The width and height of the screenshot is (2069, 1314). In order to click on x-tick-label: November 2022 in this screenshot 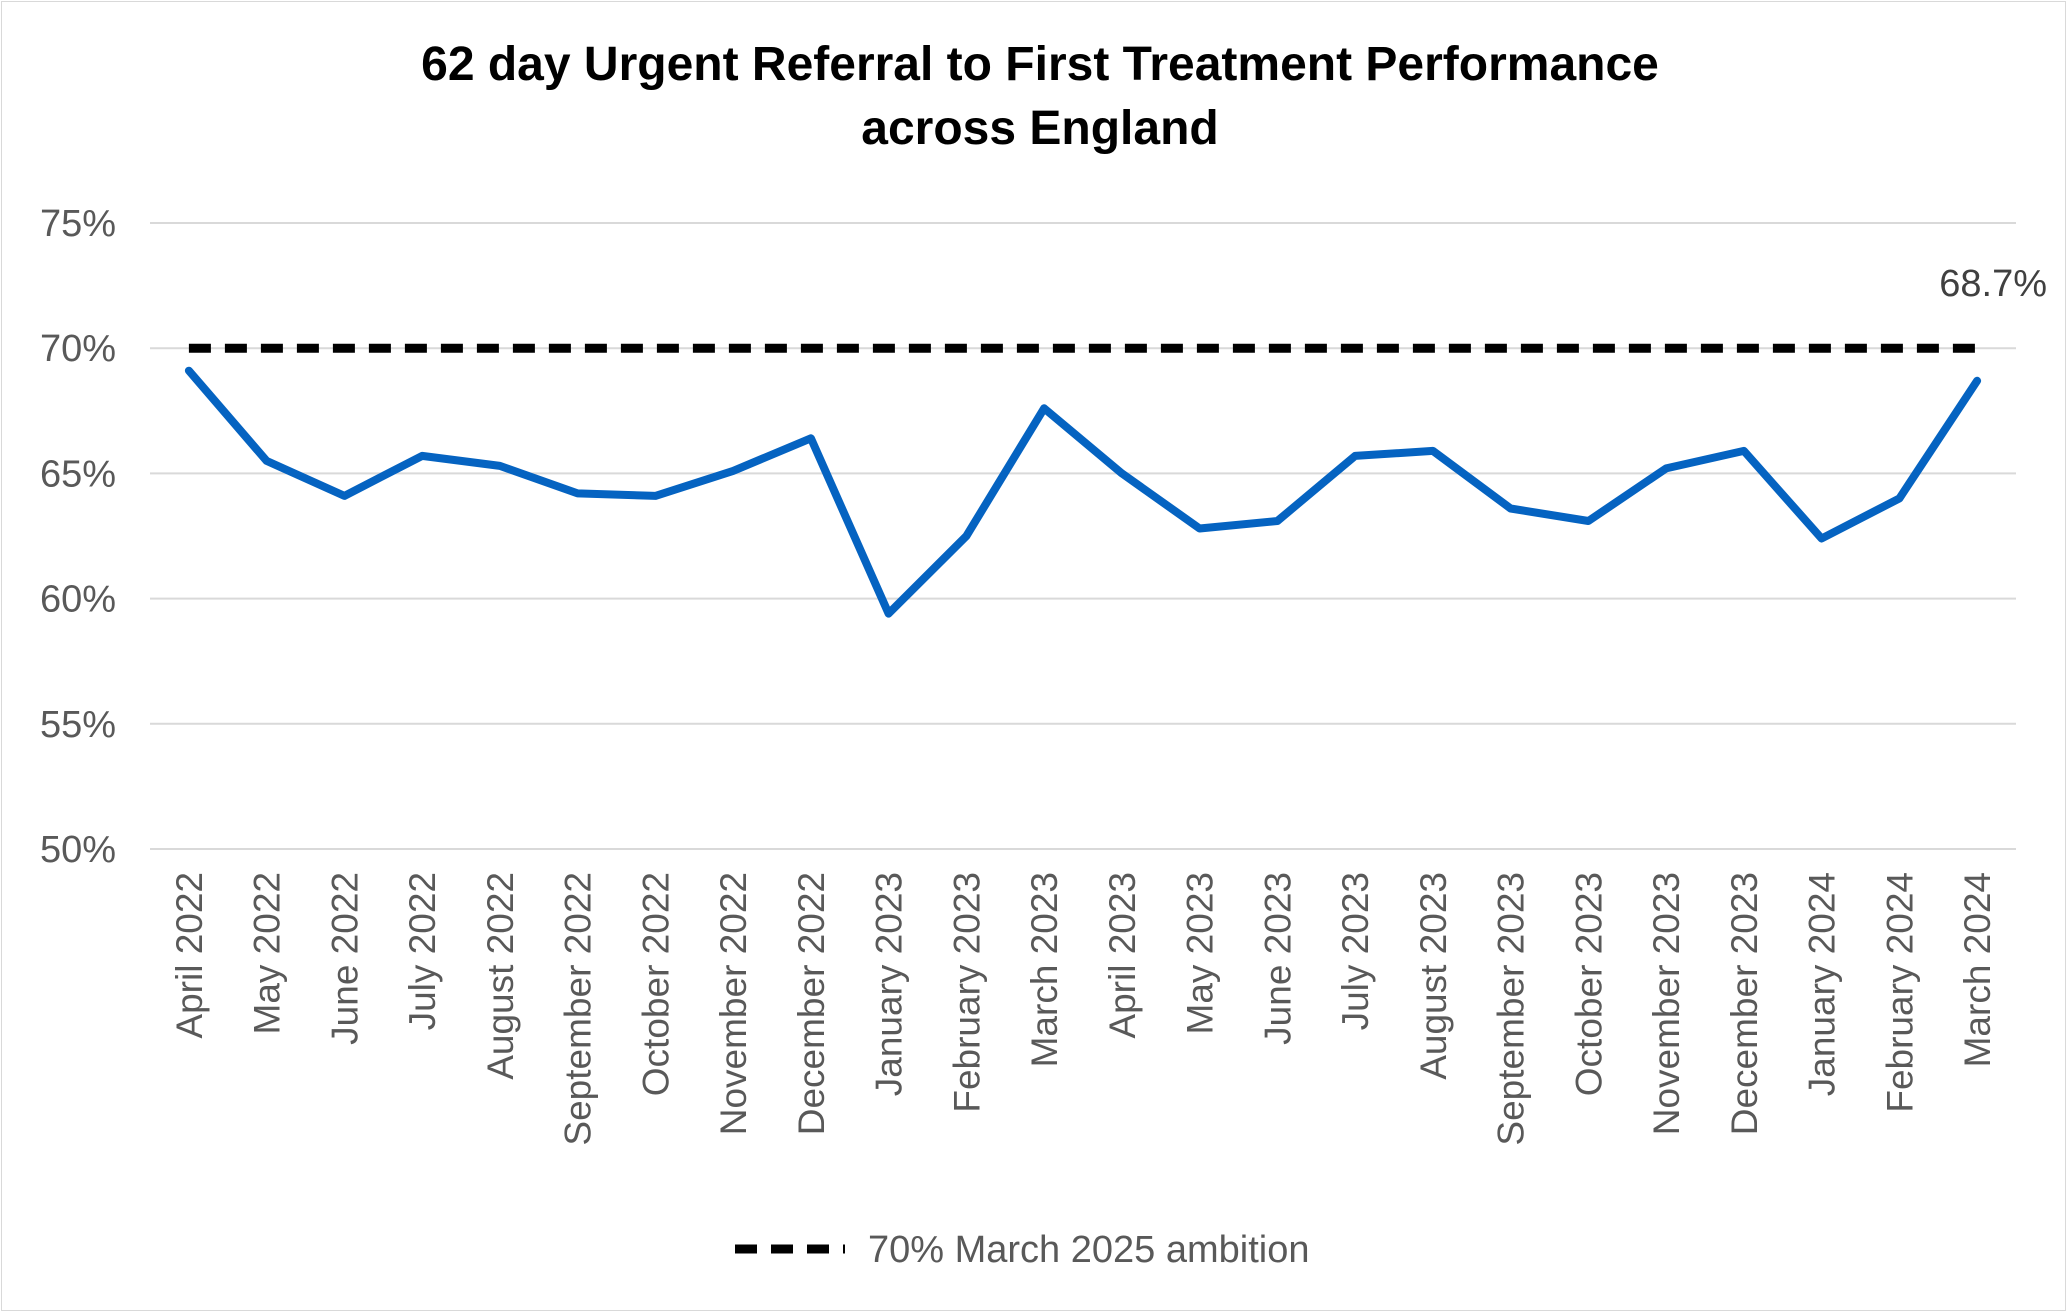, I will do `click(733, 1003)`.